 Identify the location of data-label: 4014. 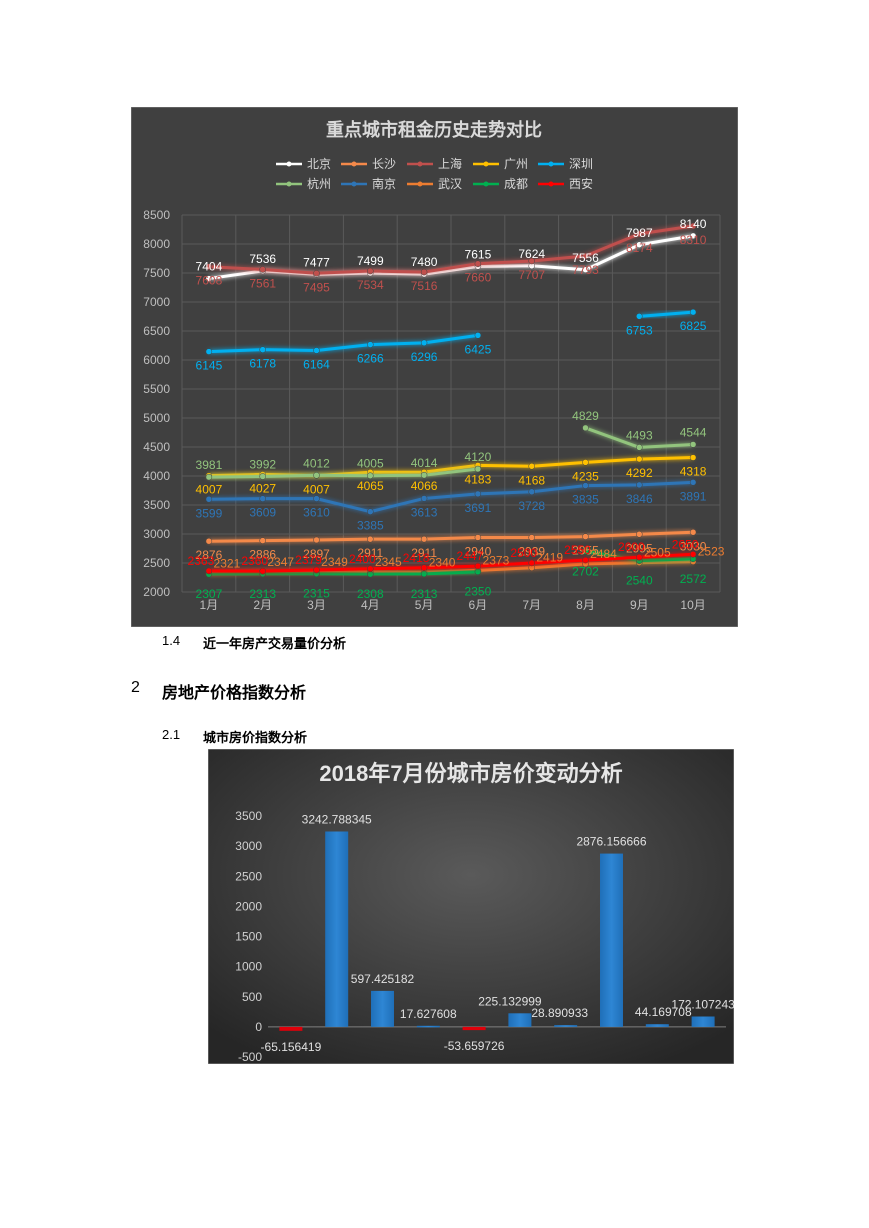
(424, 463).